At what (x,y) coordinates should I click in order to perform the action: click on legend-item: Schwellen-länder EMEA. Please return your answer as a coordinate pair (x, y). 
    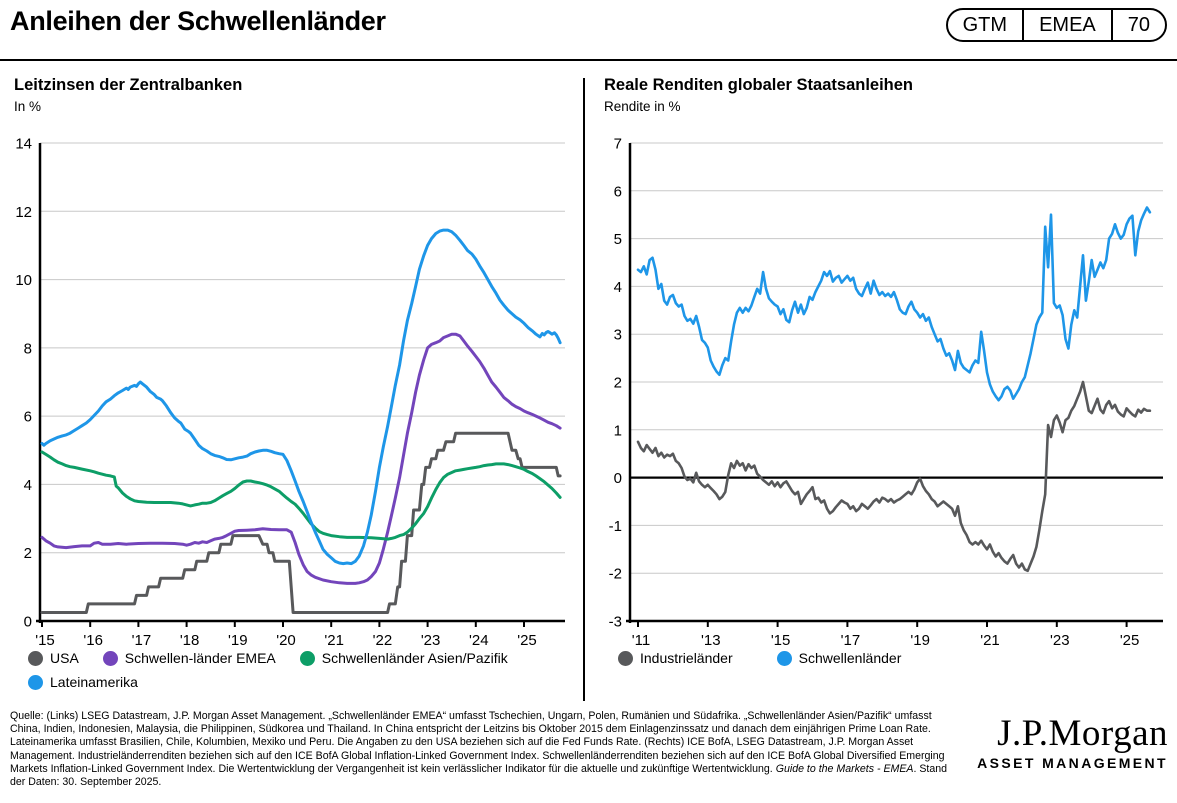
    Looking at the image, I should click on (189, 658).